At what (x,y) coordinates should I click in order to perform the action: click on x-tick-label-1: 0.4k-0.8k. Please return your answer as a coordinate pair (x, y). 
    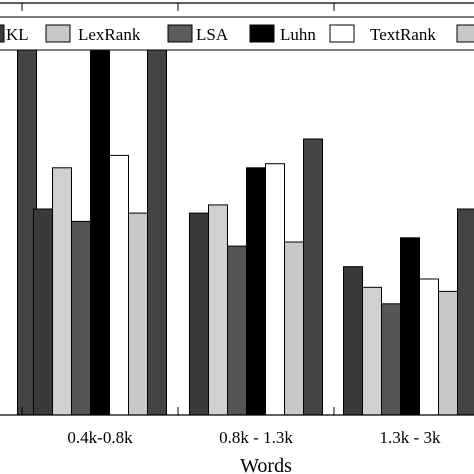
    Looking at the image, I should click on (100, 437).